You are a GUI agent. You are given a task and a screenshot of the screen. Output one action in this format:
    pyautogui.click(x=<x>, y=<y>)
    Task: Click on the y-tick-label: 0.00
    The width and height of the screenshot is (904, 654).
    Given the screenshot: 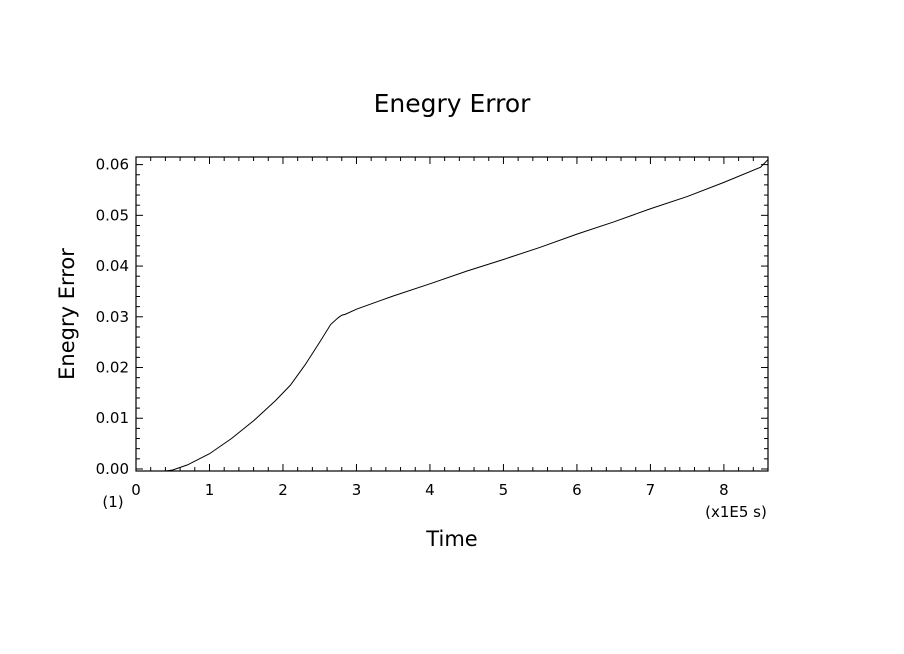 What is the action you would take?
    pyautogui.click(x=112, y=469)
    